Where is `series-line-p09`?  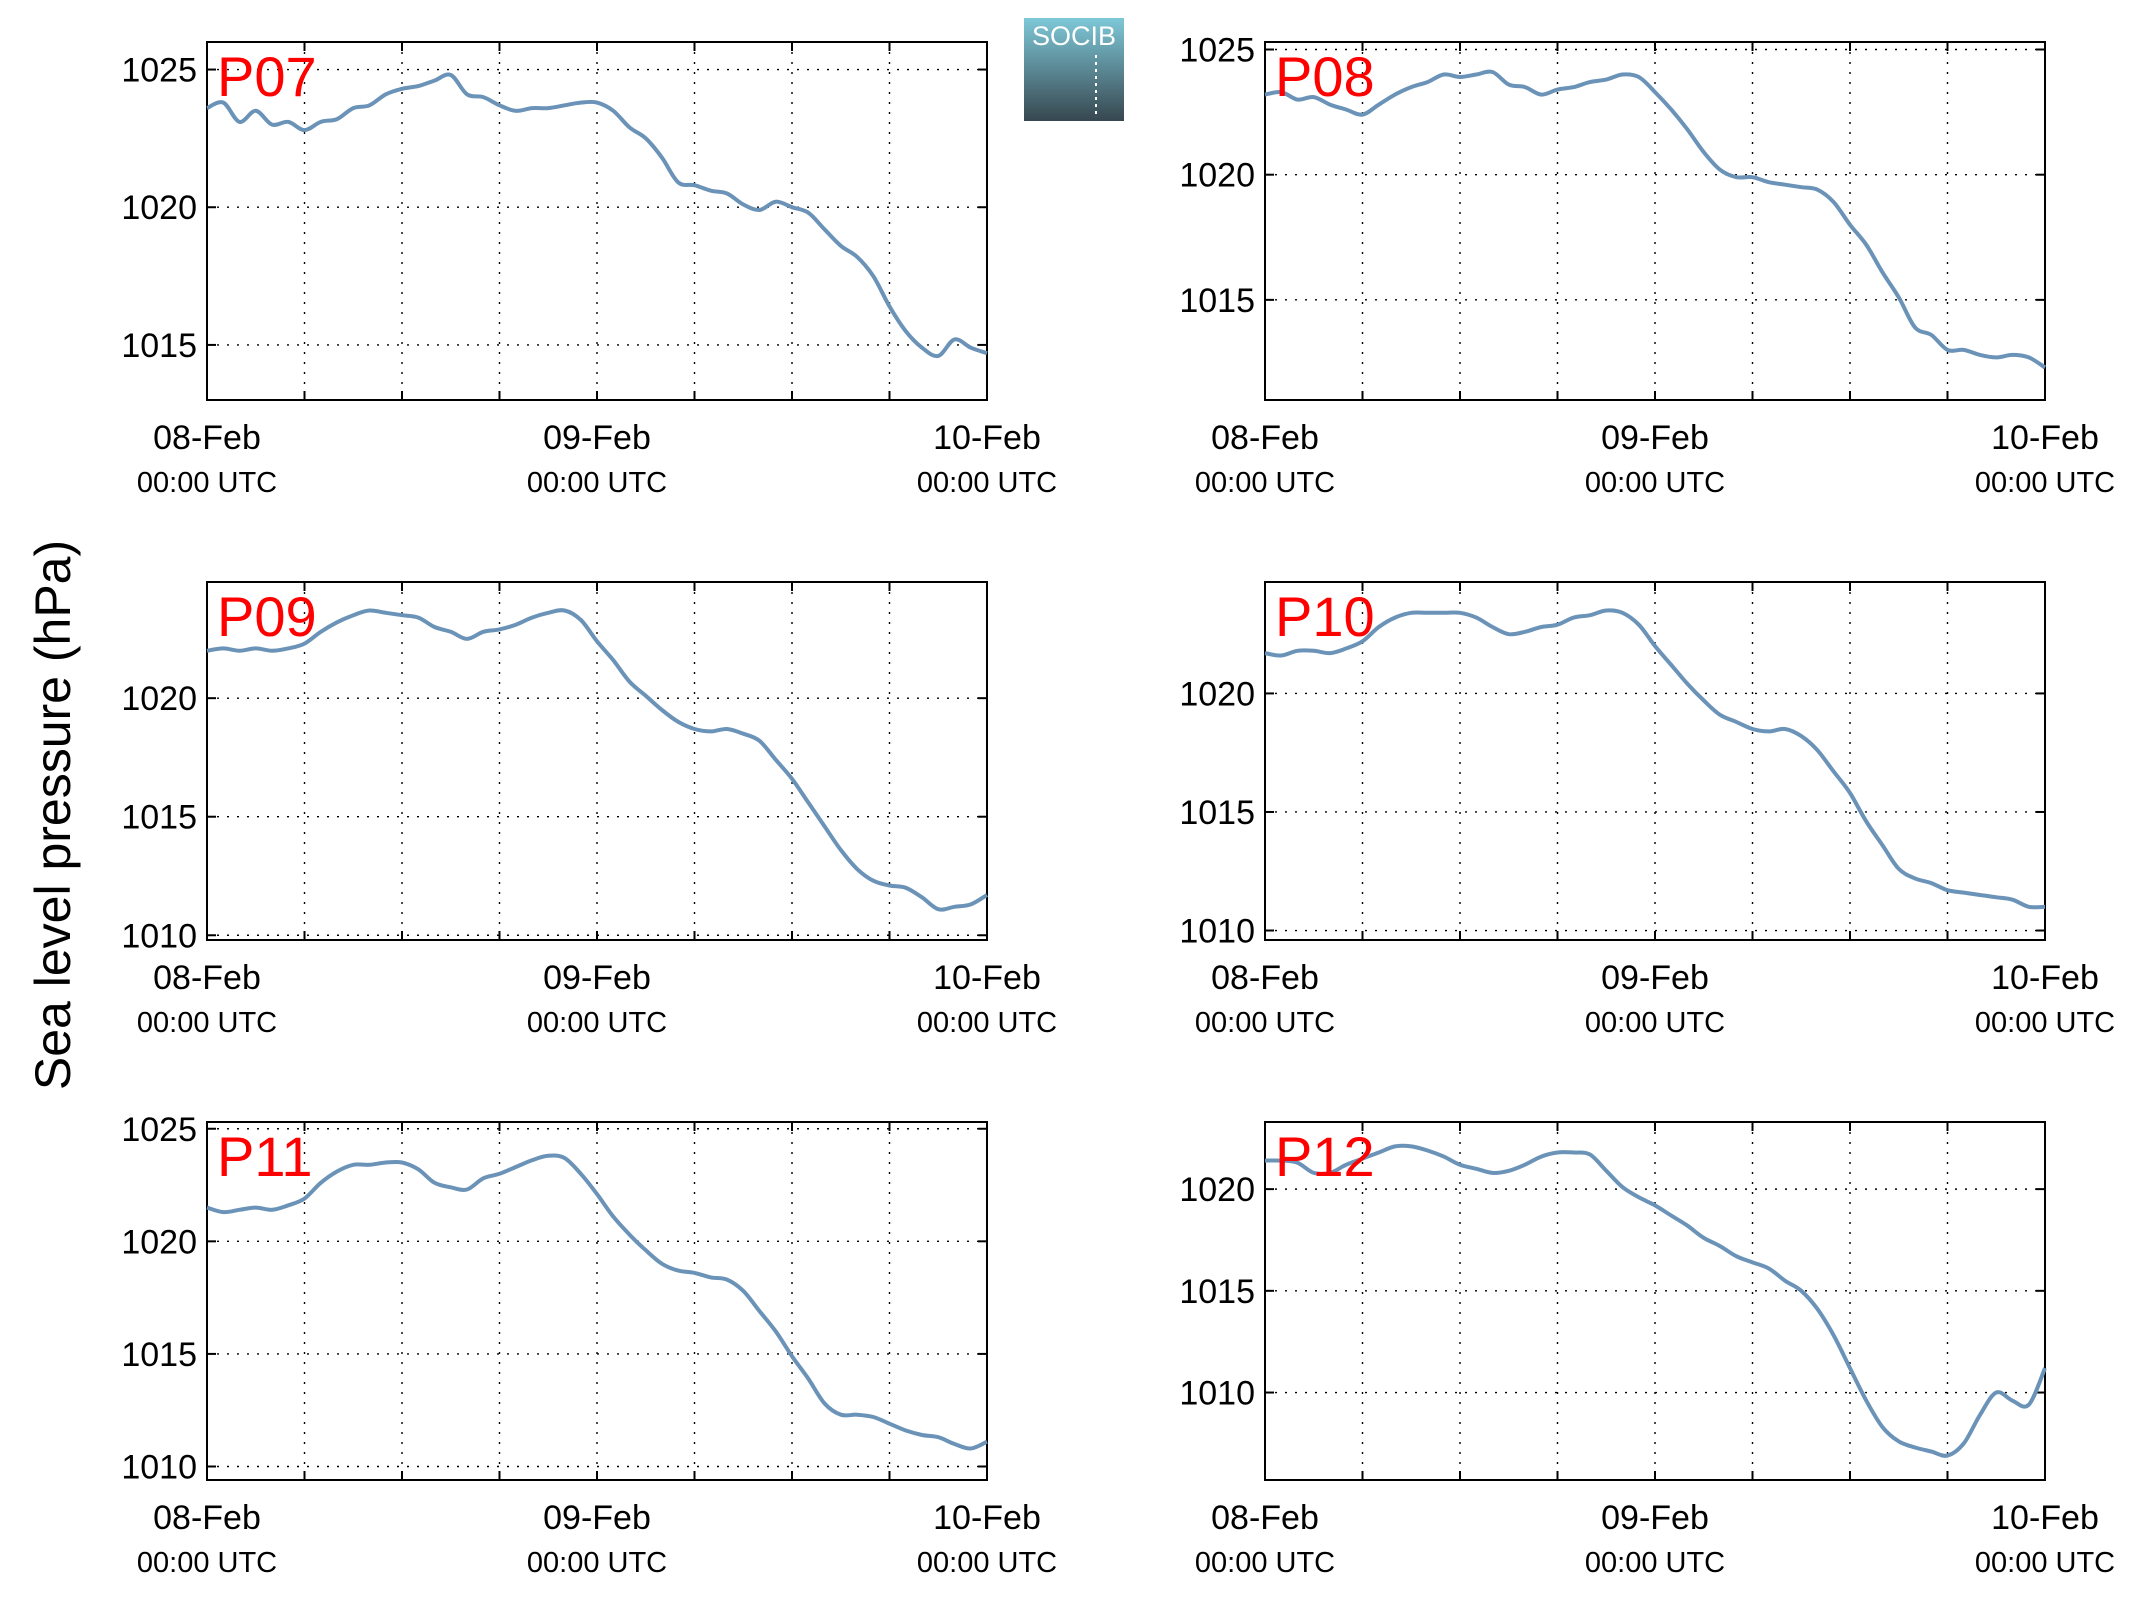 series-line-p09 is located at coordinates (597, 760).